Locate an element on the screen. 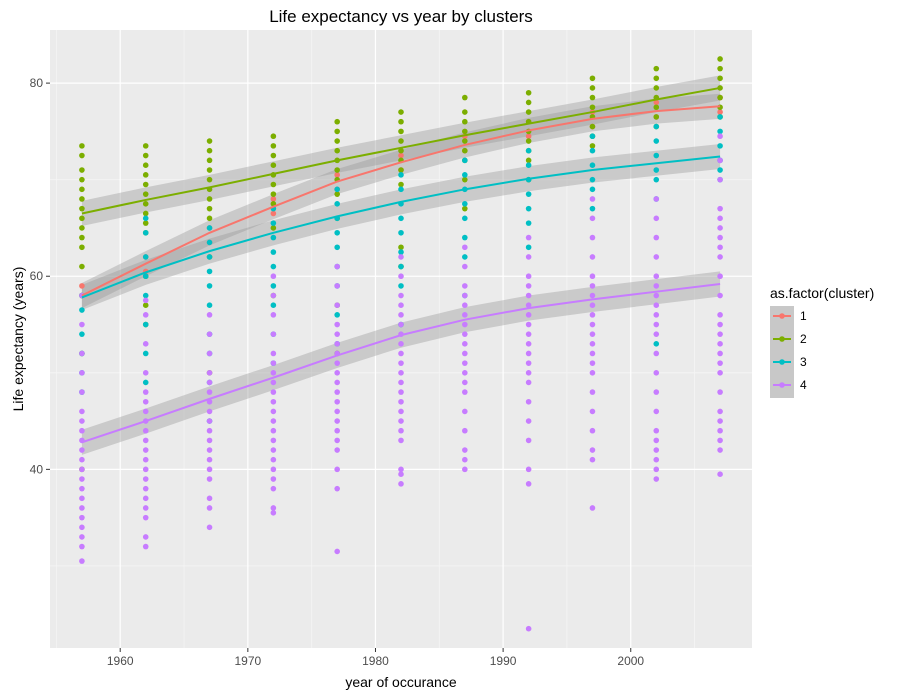  legend-label-1: 1 is located at coordinates (803, 316).